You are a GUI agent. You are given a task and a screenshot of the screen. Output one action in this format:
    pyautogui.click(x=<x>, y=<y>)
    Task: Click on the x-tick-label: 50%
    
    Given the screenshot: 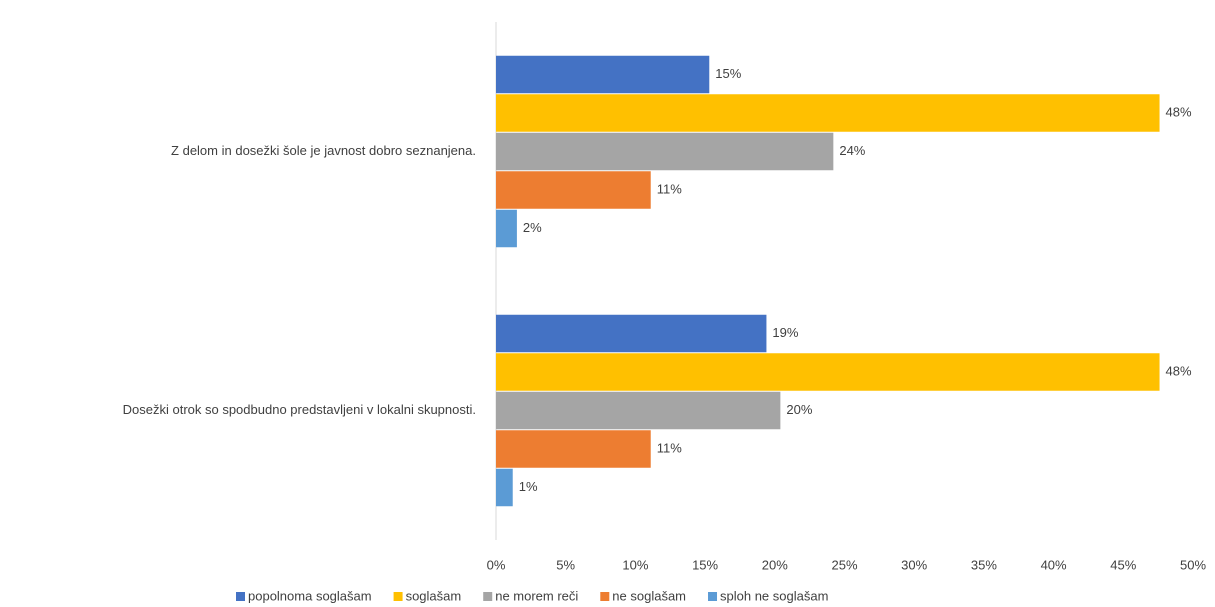 What is the action you would take?
    pyautogui.click(x=1193, y=564)
    